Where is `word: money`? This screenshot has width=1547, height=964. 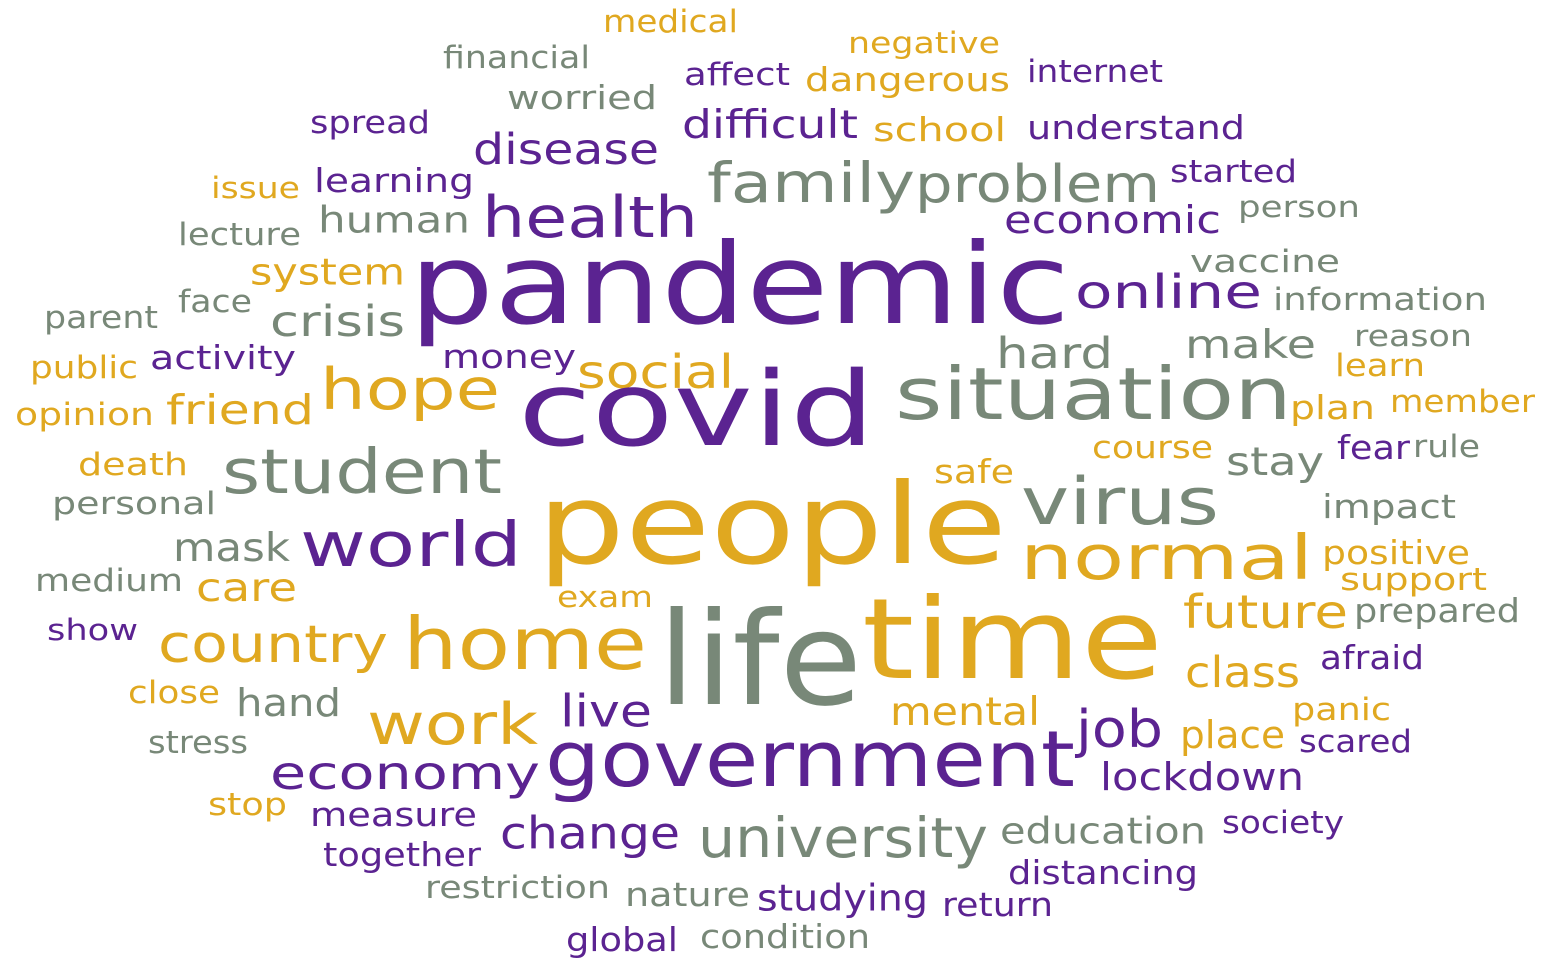
word: money is located at coordinates (509, 357).